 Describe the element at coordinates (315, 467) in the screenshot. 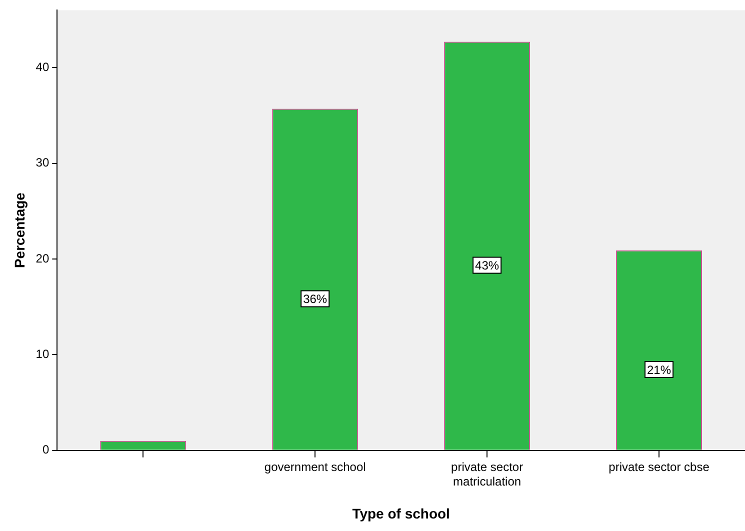

I see `x-tick-label: government school` at that location.